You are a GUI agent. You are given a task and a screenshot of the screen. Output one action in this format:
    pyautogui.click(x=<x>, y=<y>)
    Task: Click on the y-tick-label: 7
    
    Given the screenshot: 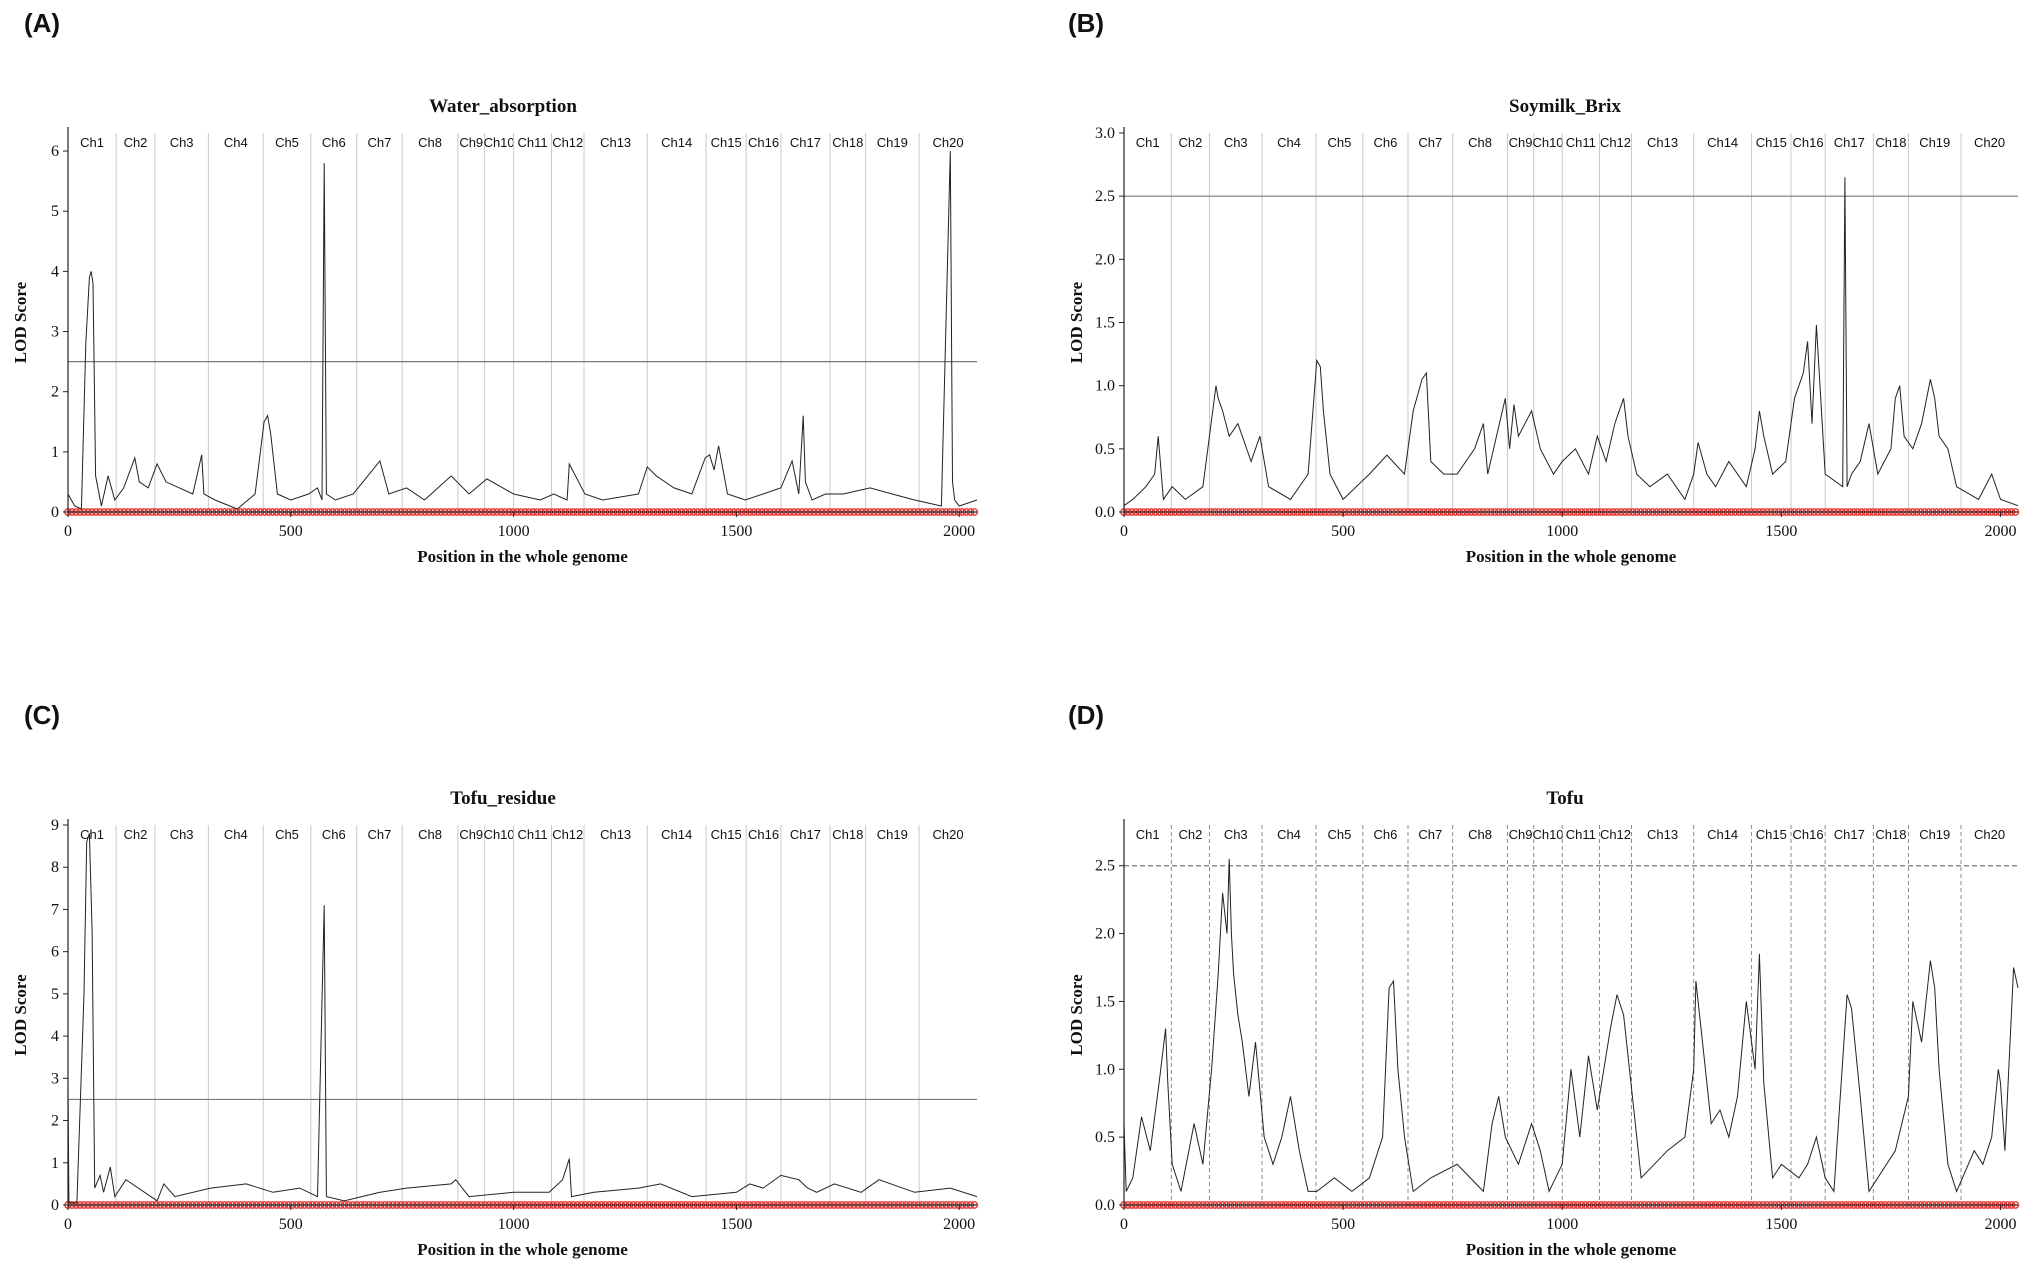 What is the action you would take?
    pyautogui.click(x=55, y=909)
    